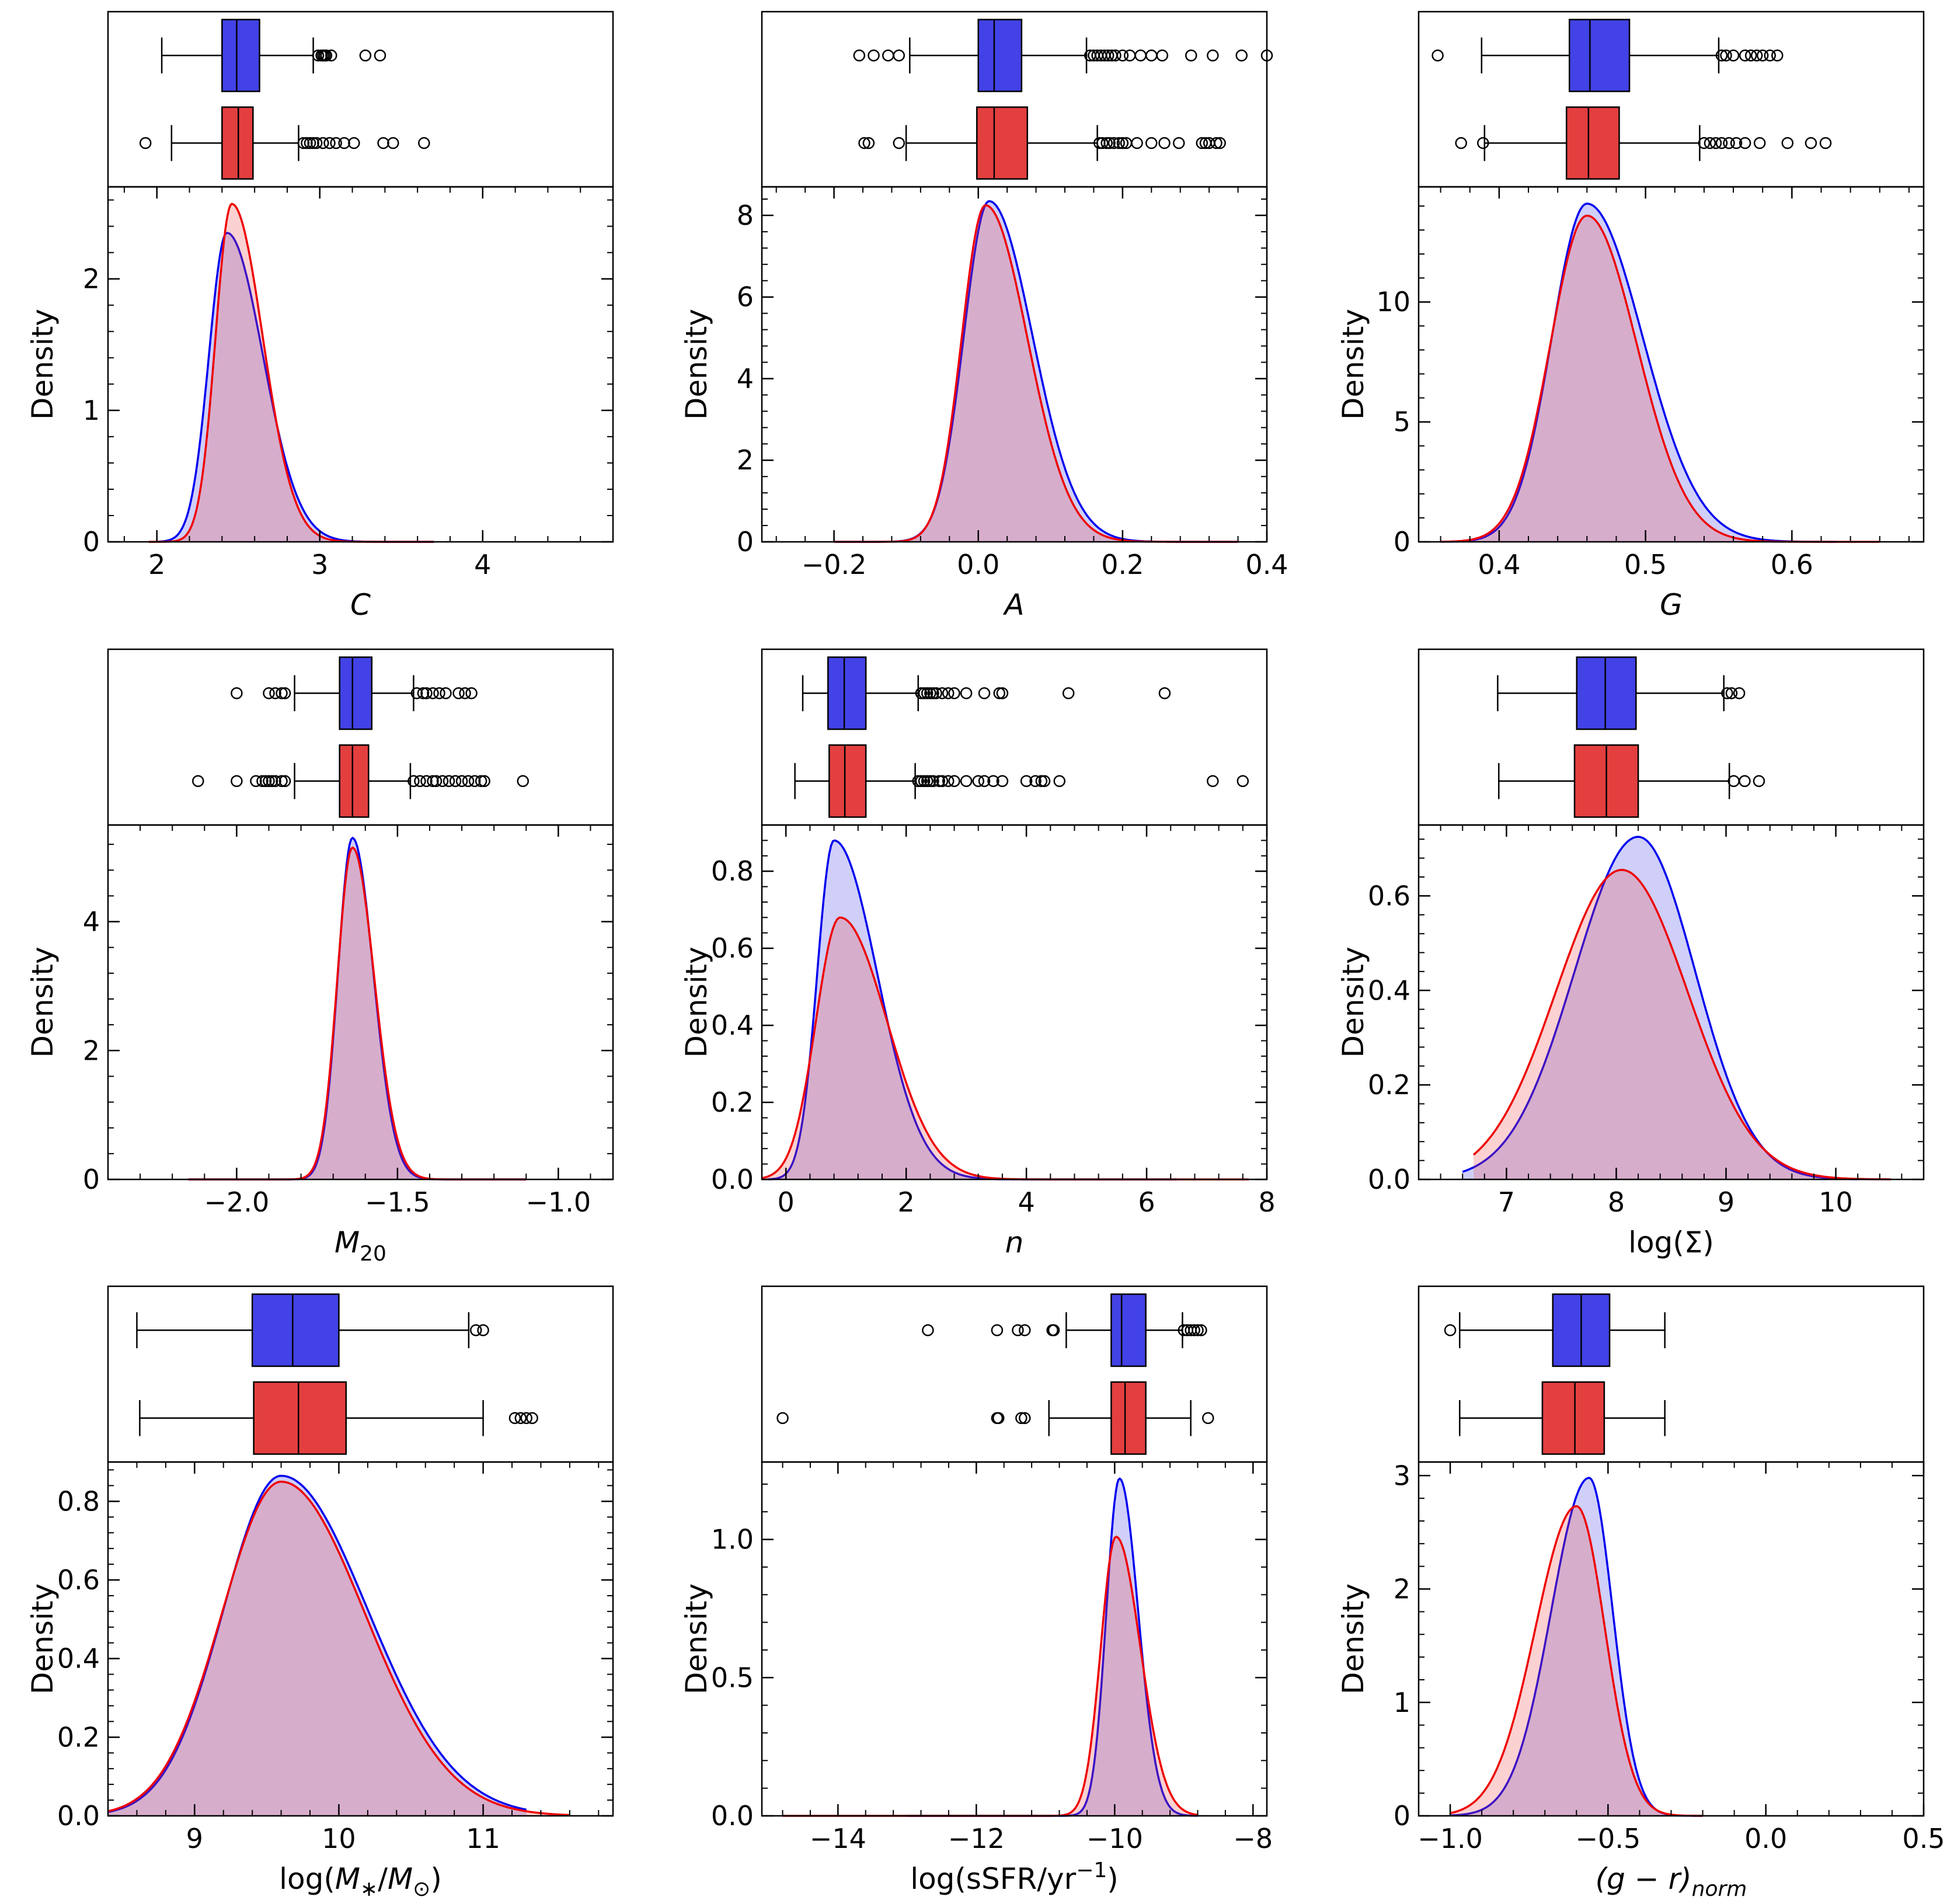 This screenshot has height=1904, width=1954. What do you see at coordinates (360, 99) in the screenshot?
I see `boxplot-frame` at bounding box center [360, 99].